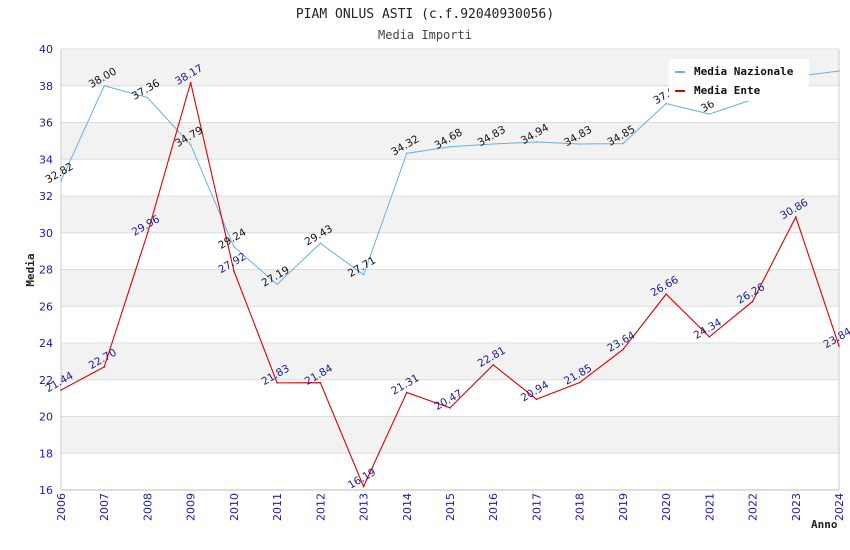 The width and height of the screenshot is (850, 550). I want to click on y-tick-label: 24, so click(46, 343).